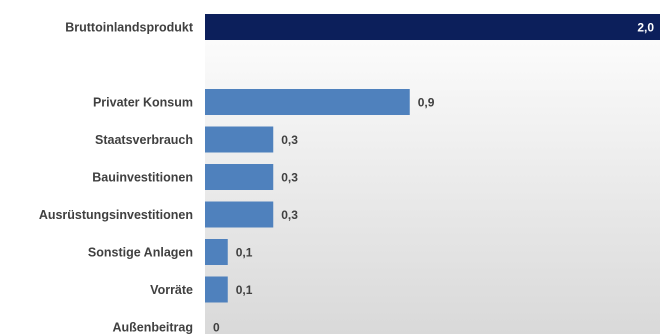 The width and height of the screenshot is (660, 334). I want to click on value-label-sonstige-anlagen: 0,1, so click(244, 253).